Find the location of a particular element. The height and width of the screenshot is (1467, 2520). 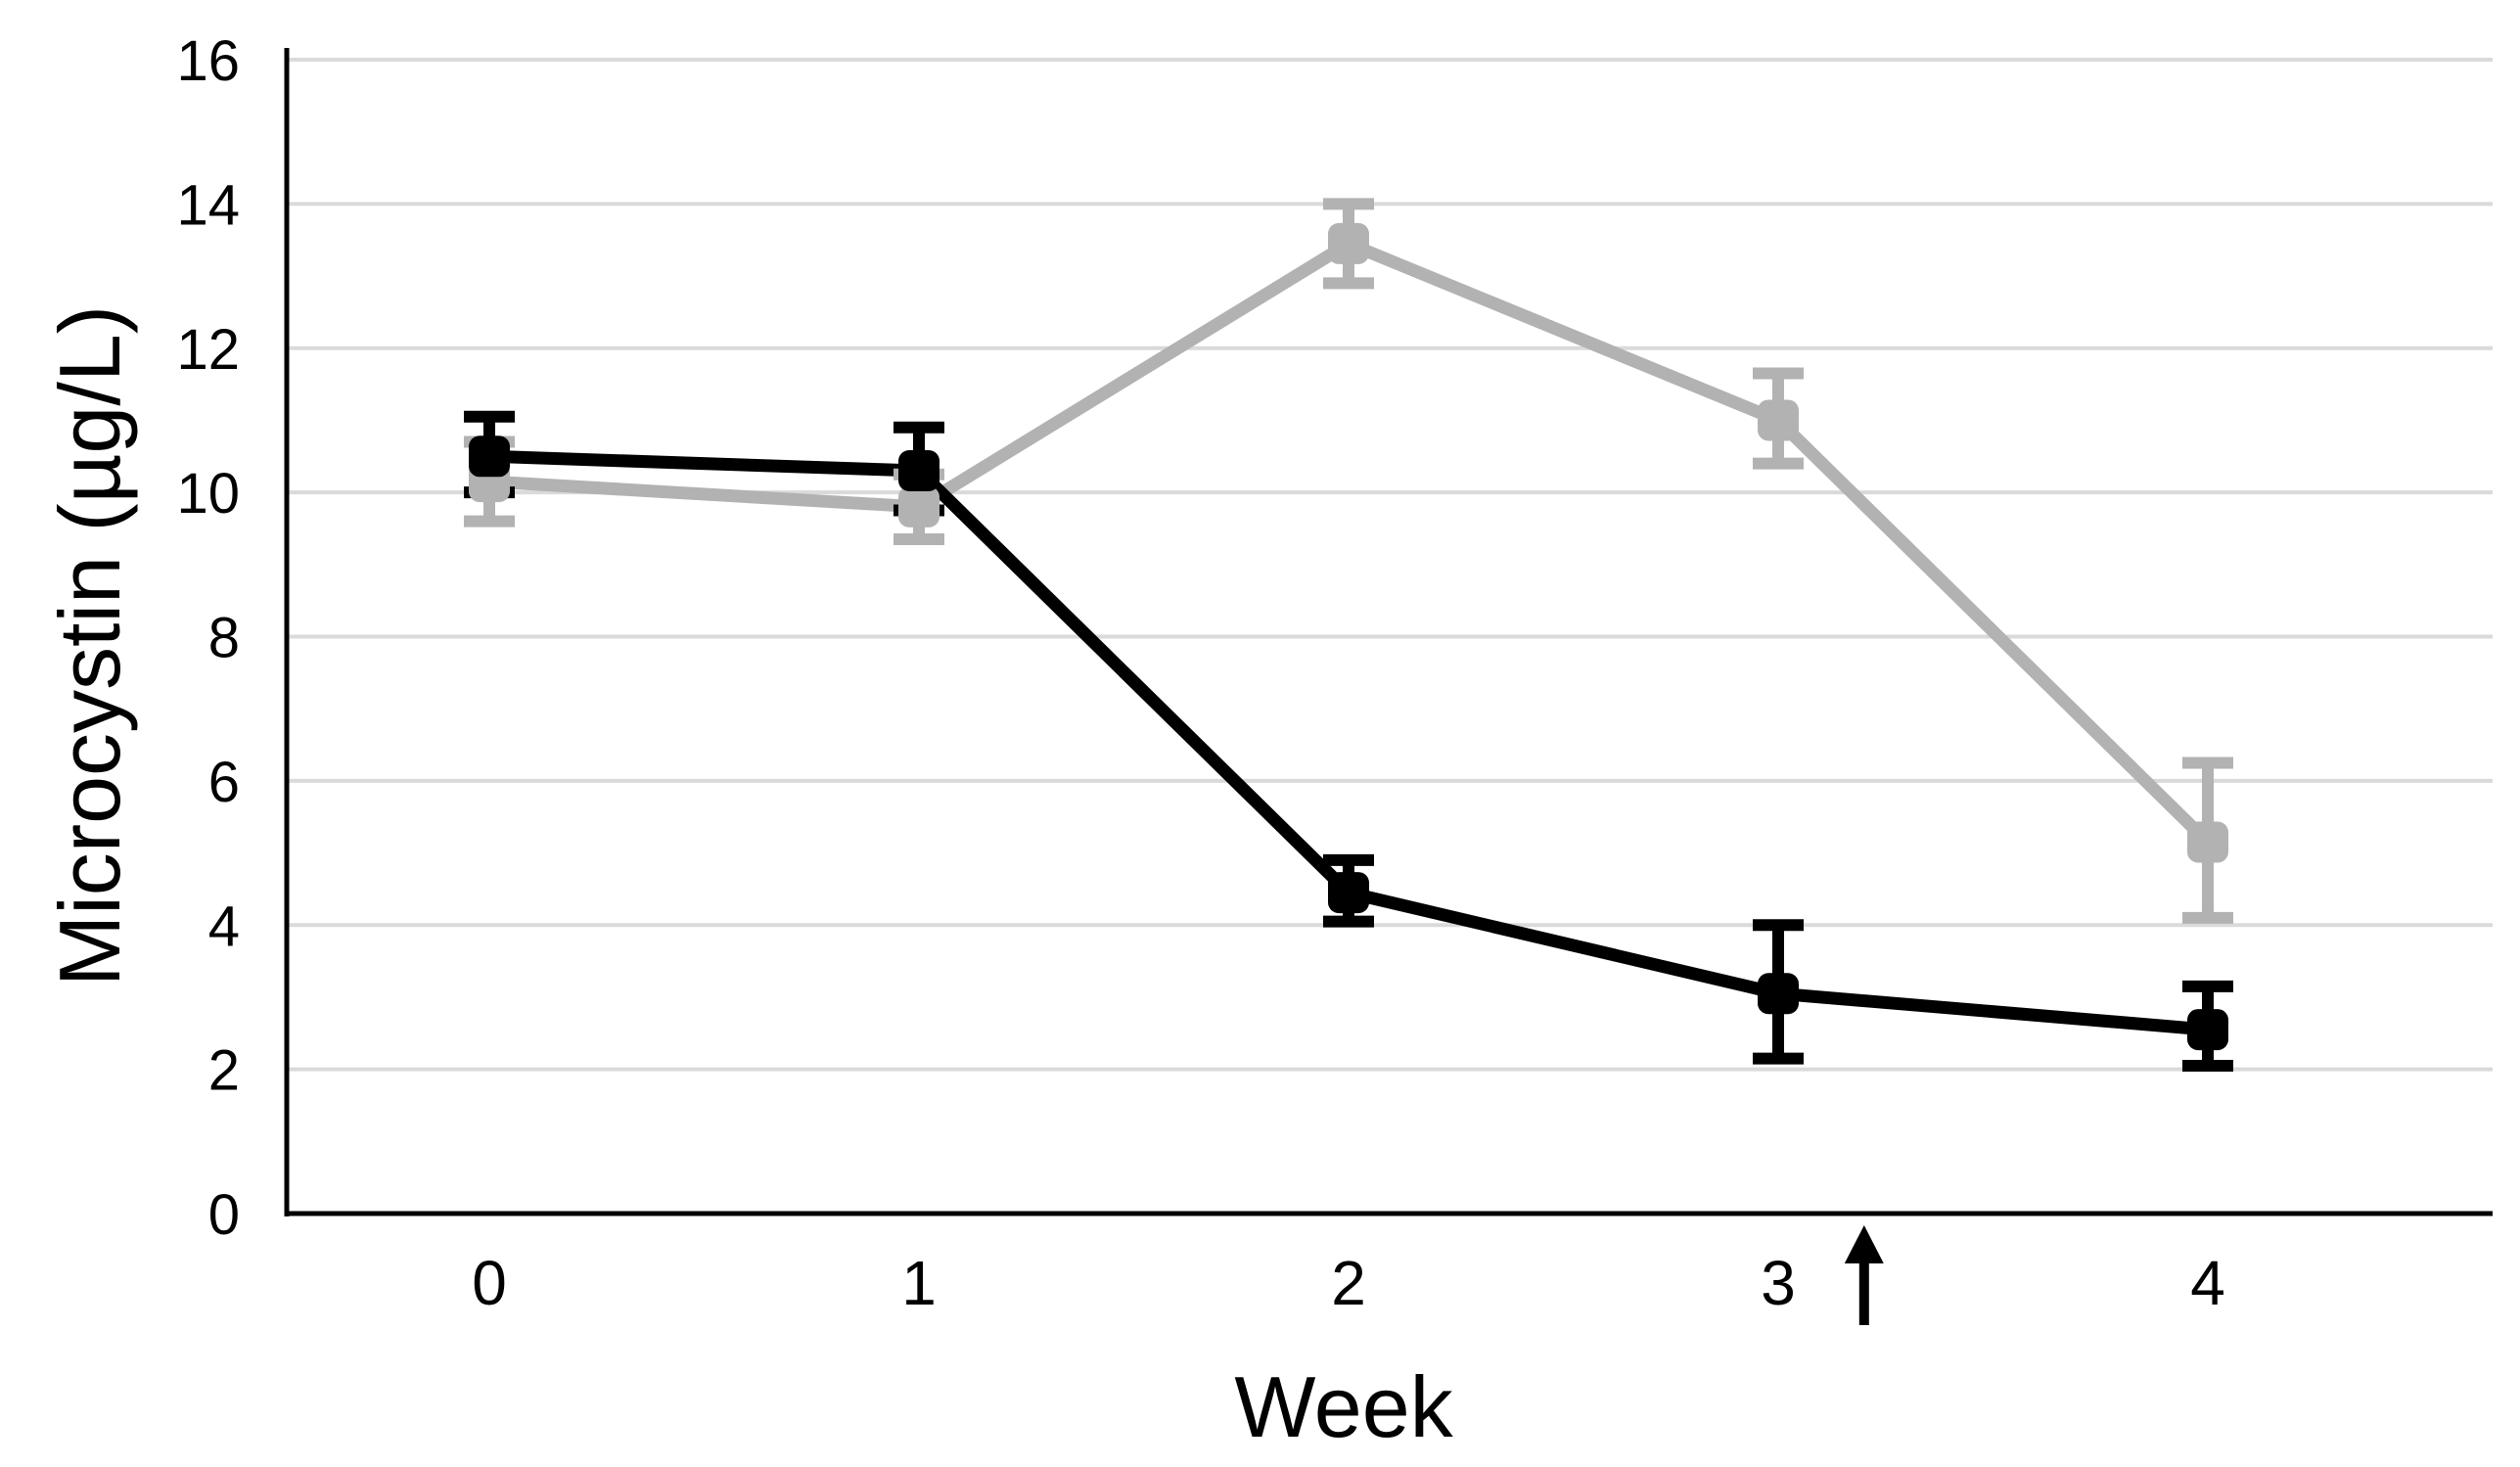

x-tick-label: 1 is located at coordinates (919, 1283).